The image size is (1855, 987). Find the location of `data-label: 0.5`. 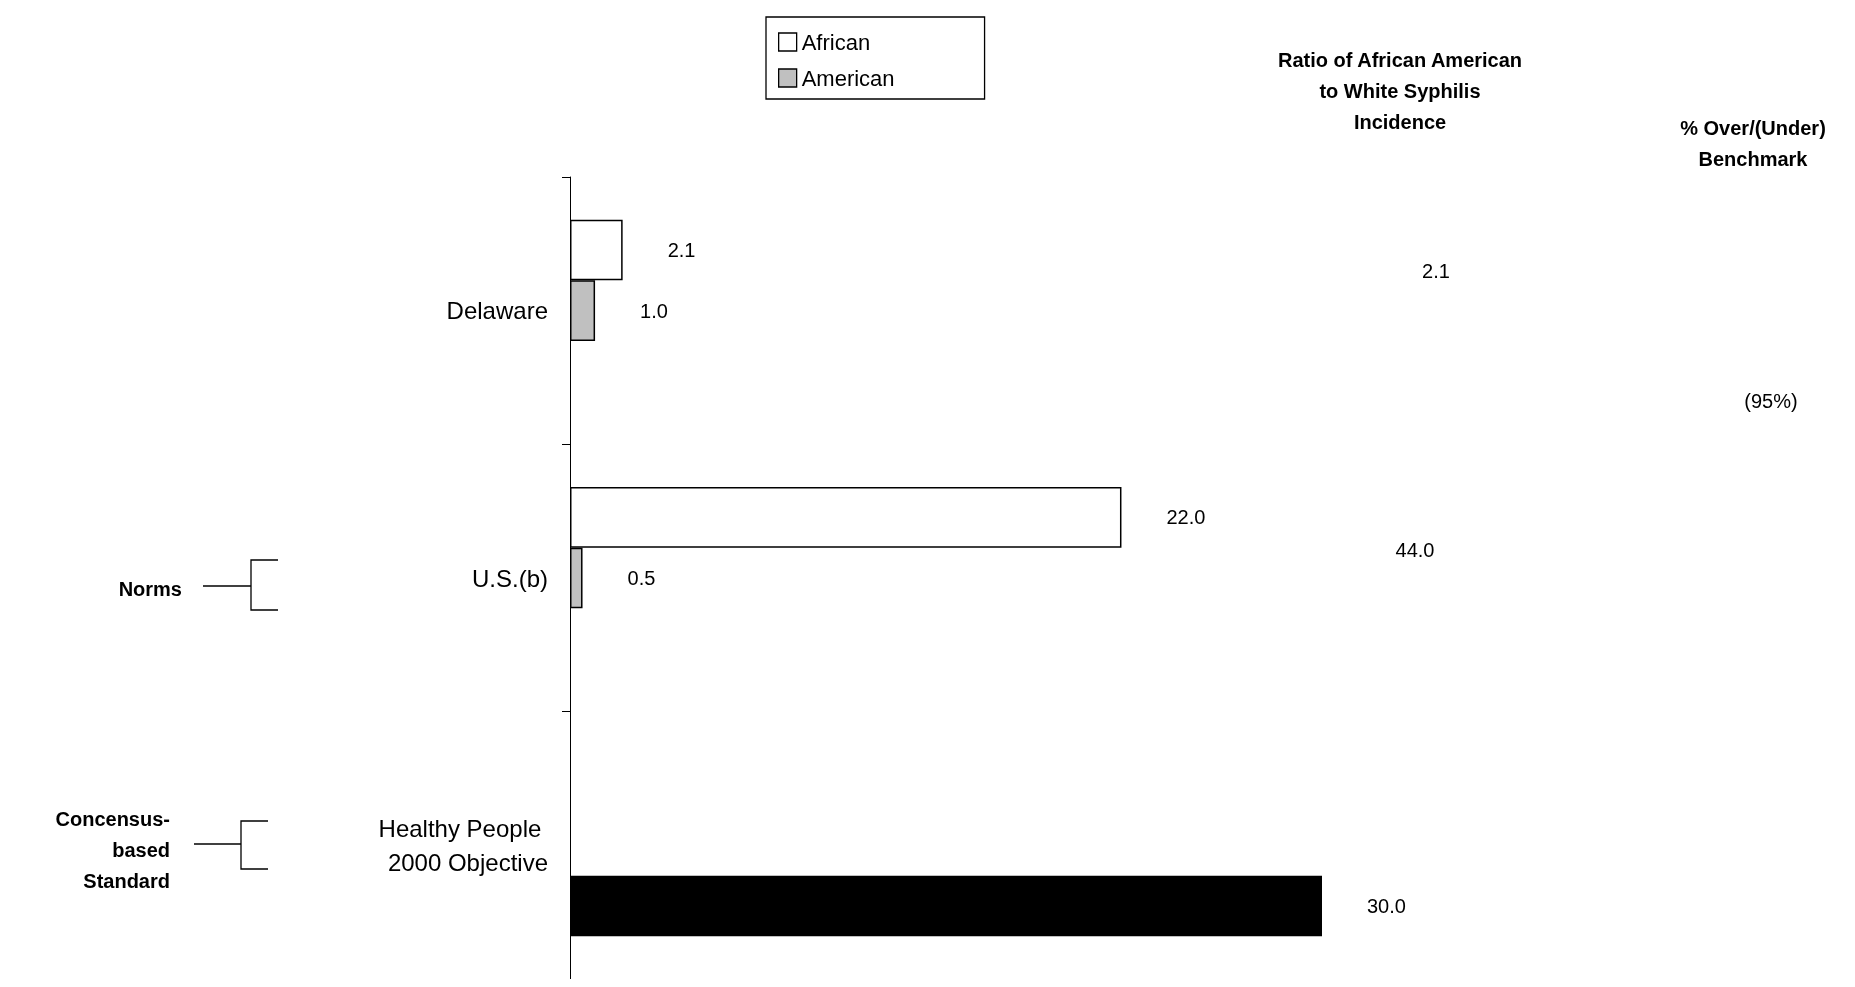

data-label: 0.5 is located at coordinates (641, 578).